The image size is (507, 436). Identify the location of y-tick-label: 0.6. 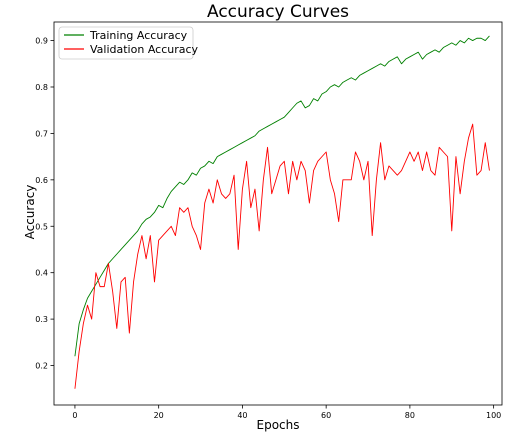
(41, 180).